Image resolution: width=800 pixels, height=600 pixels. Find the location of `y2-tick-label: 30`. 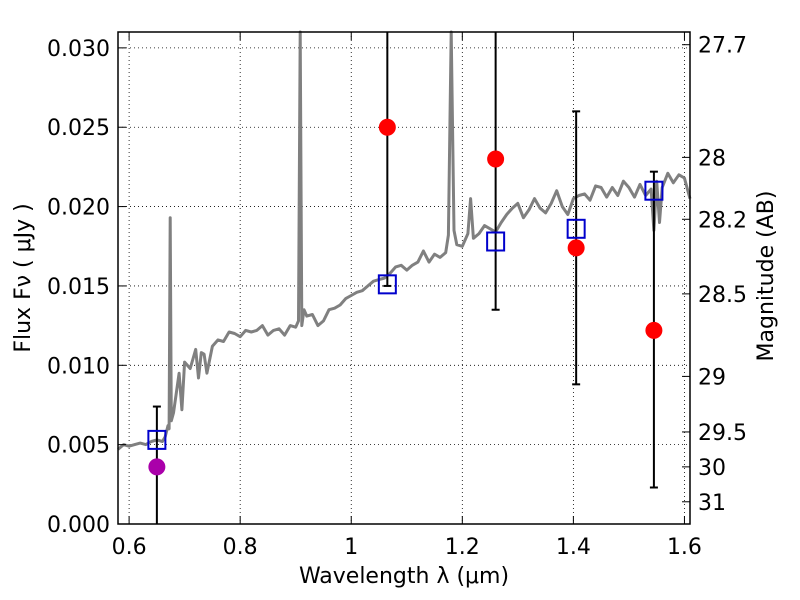

y2-tick-label: 30 is located at coordinates (712, 468).